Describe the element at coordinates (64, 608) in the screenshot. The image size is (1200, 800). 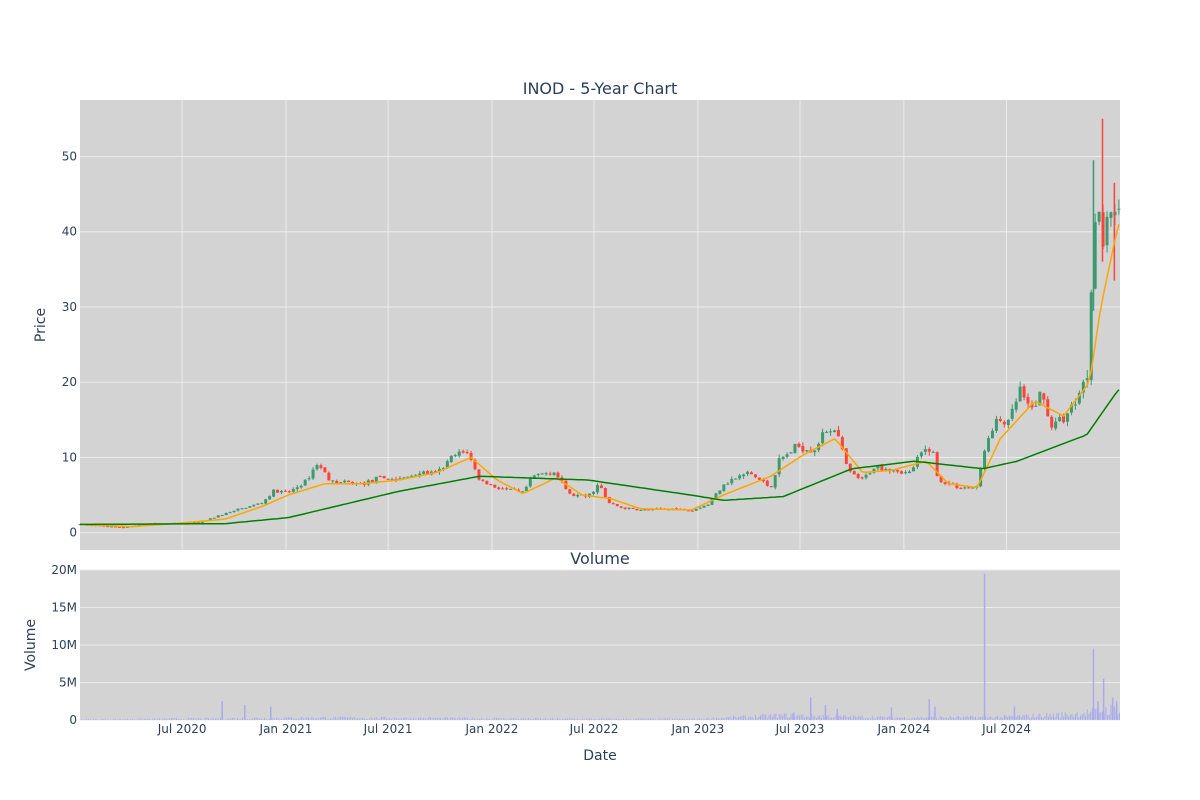
I see `volume-y-tick-label: 15M` at that location.